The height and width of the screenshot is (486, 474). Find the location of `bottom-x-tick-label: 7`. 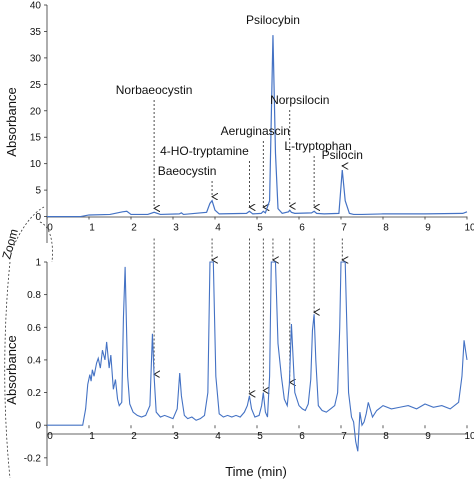

bottom-x-tick-label: 7 is located at coordinates (344, 436).